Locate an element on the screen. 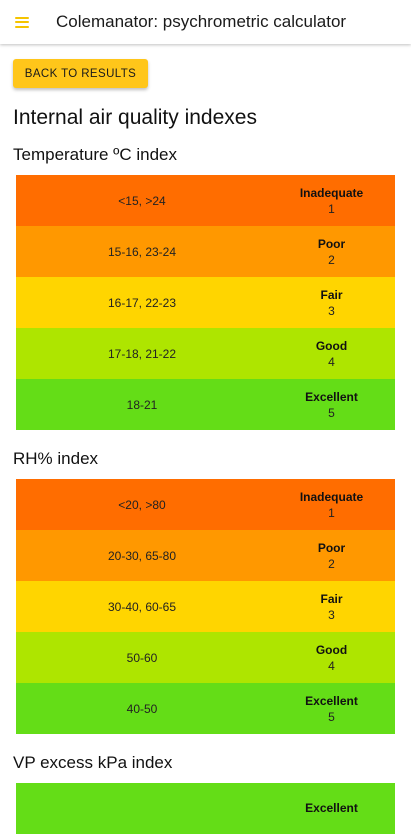 The width and height of the screenshot is (411, 834). index-row: 16-17, 22-23 Fair 3 is located at coordinates (205, 302).